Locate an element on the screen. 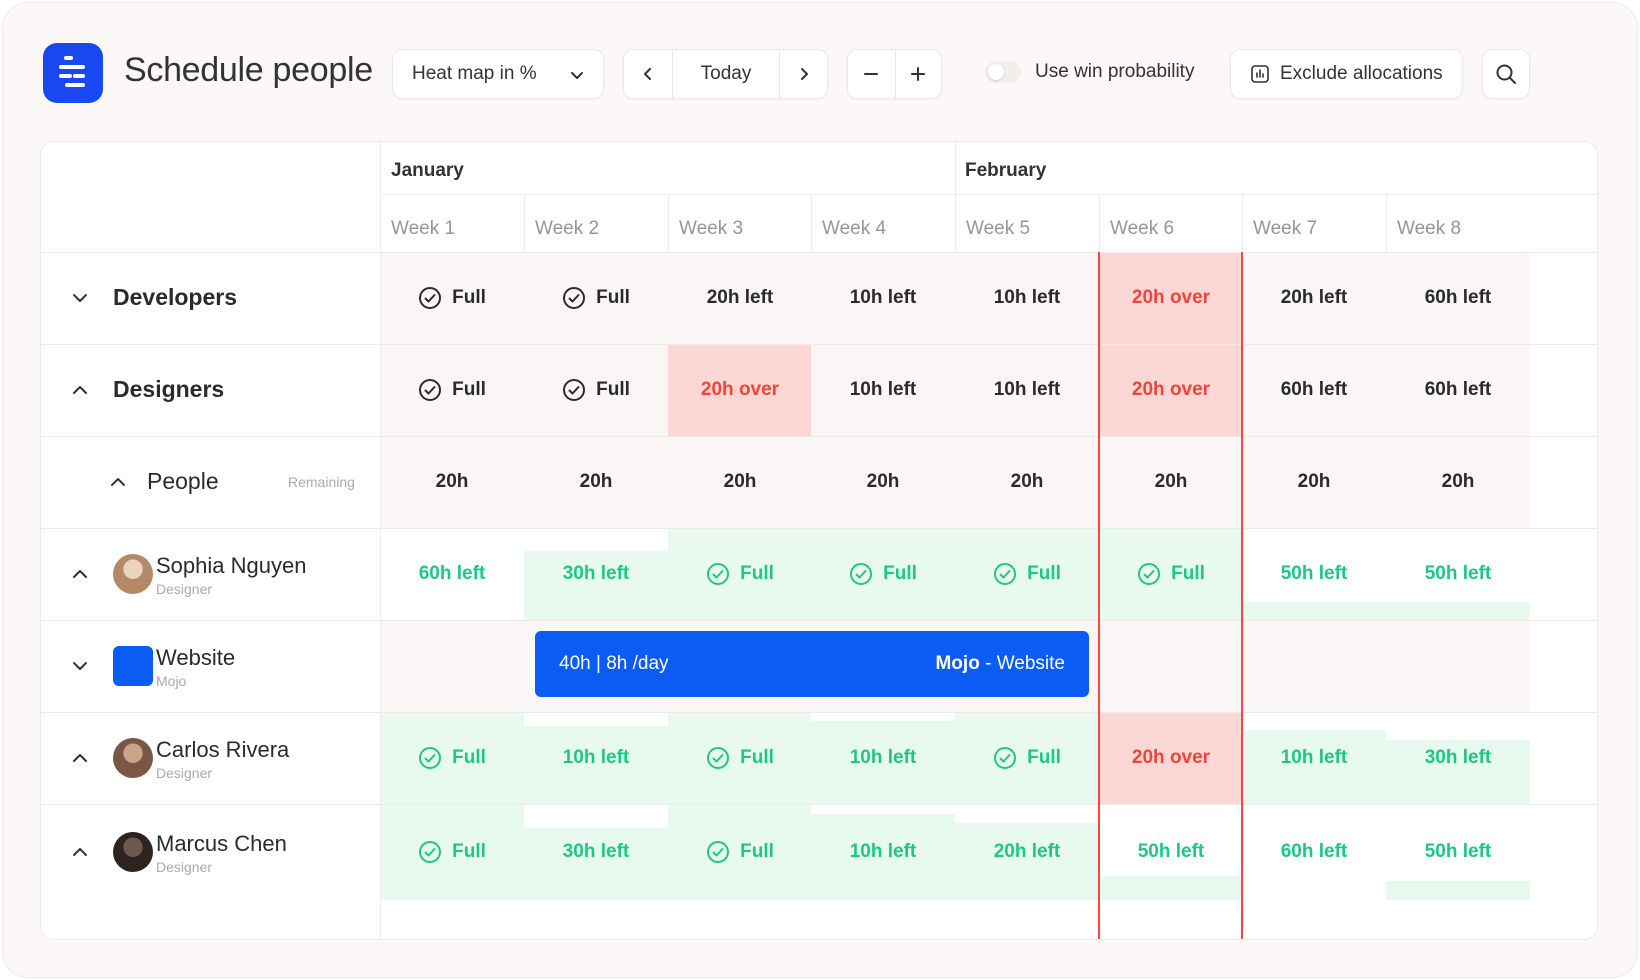 The image size is (1640, 980). cell-value: 30h left is located at coordinates (596, 851).